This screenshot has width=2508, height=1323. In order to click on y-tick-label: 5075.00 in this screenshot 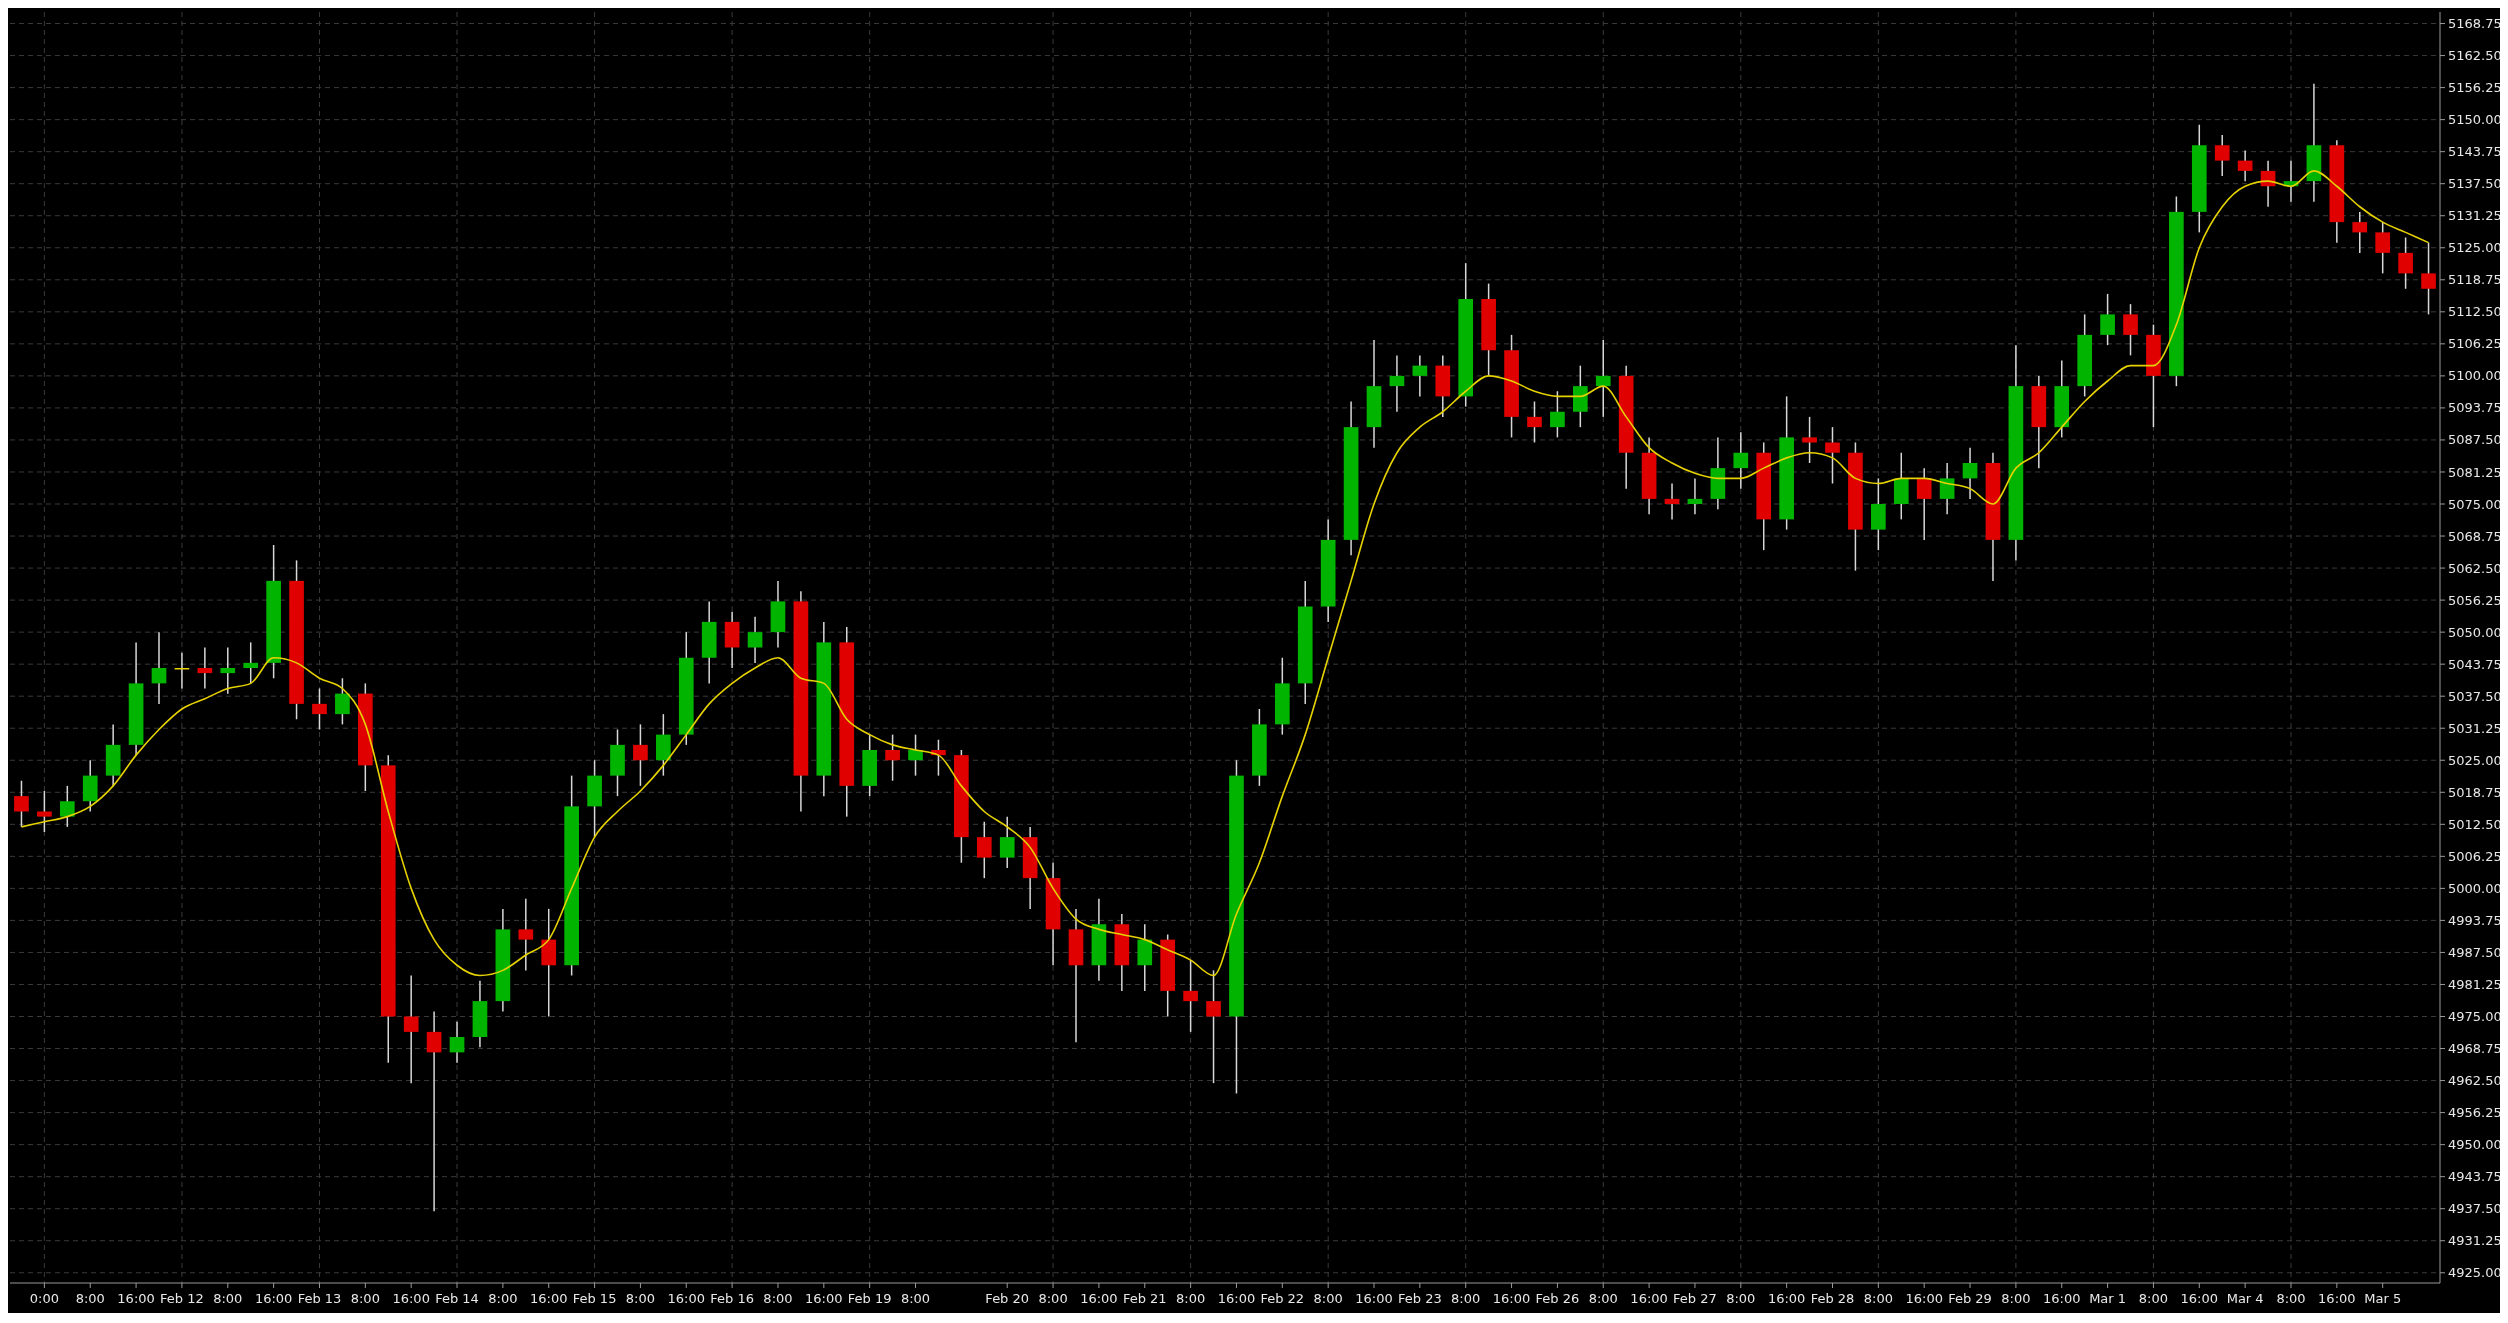, I will do `click(2475, 504)`.